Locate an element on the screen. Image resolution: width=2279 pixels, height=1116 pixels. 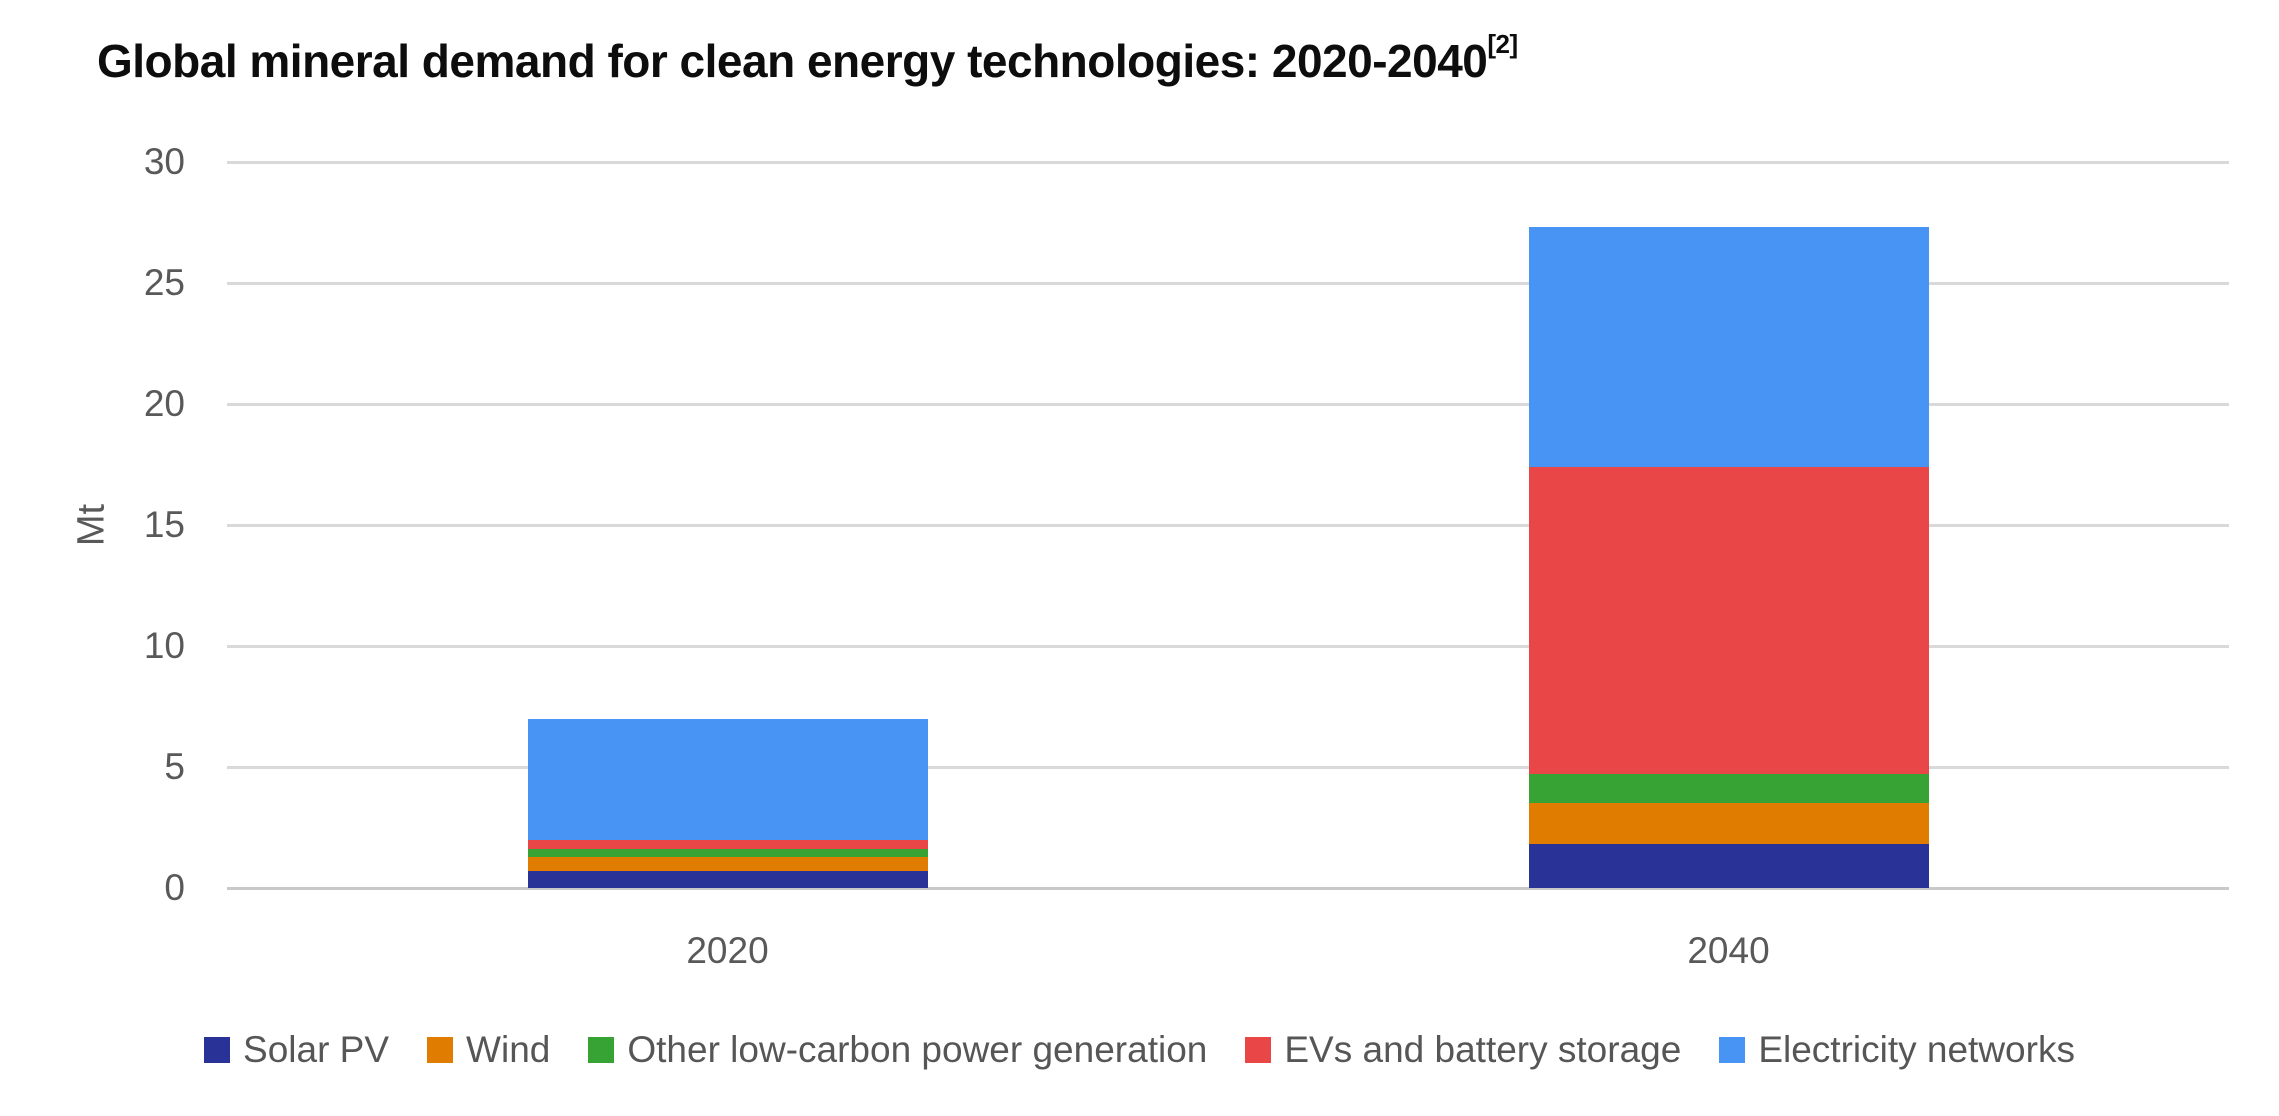
legend-label-solar-pv: Solar PV is located at coordinates (316, 1049).